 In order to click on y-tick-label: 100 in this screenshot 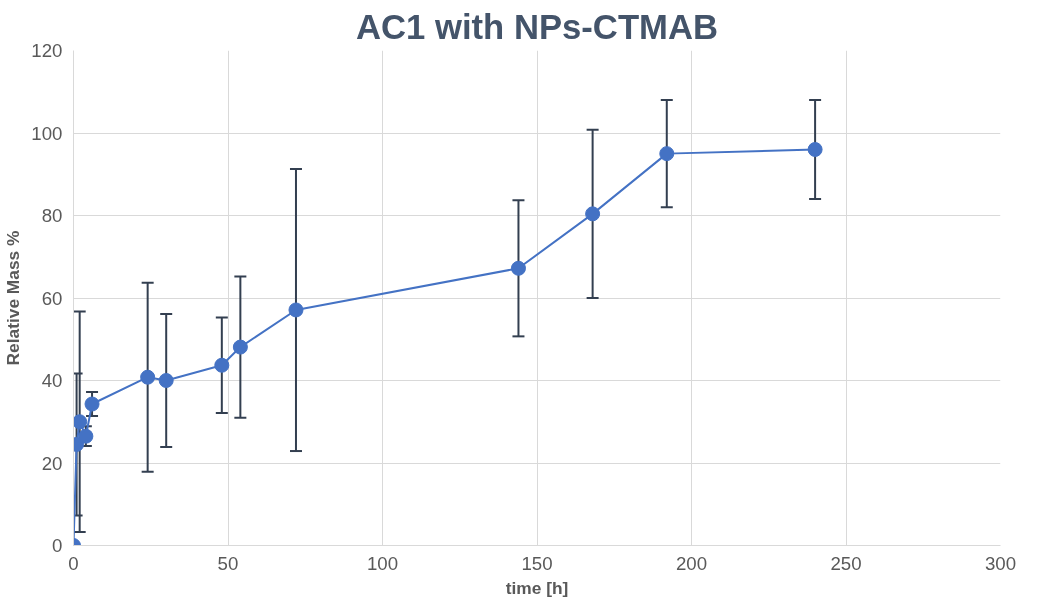, I will do `click(47, 133)`.